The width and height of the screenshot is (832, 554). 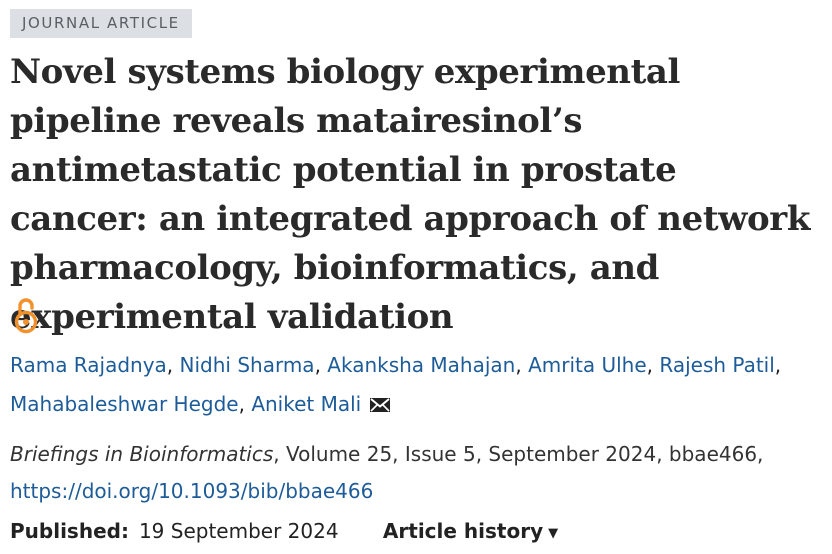 What do you see at coordinates (192, 491) in the screenshot?
I see `doi-link: https://doi.org/10.1093/bib/bbae466` at bounding box center [192, 491].